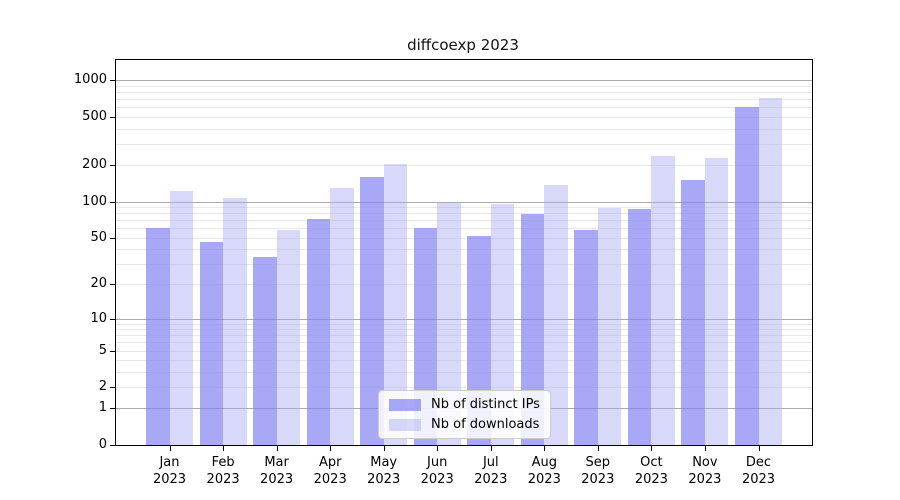  Describe the element at coordinates (102, 444) in the screenshot. I see `y-tick-label: 0` at that location.